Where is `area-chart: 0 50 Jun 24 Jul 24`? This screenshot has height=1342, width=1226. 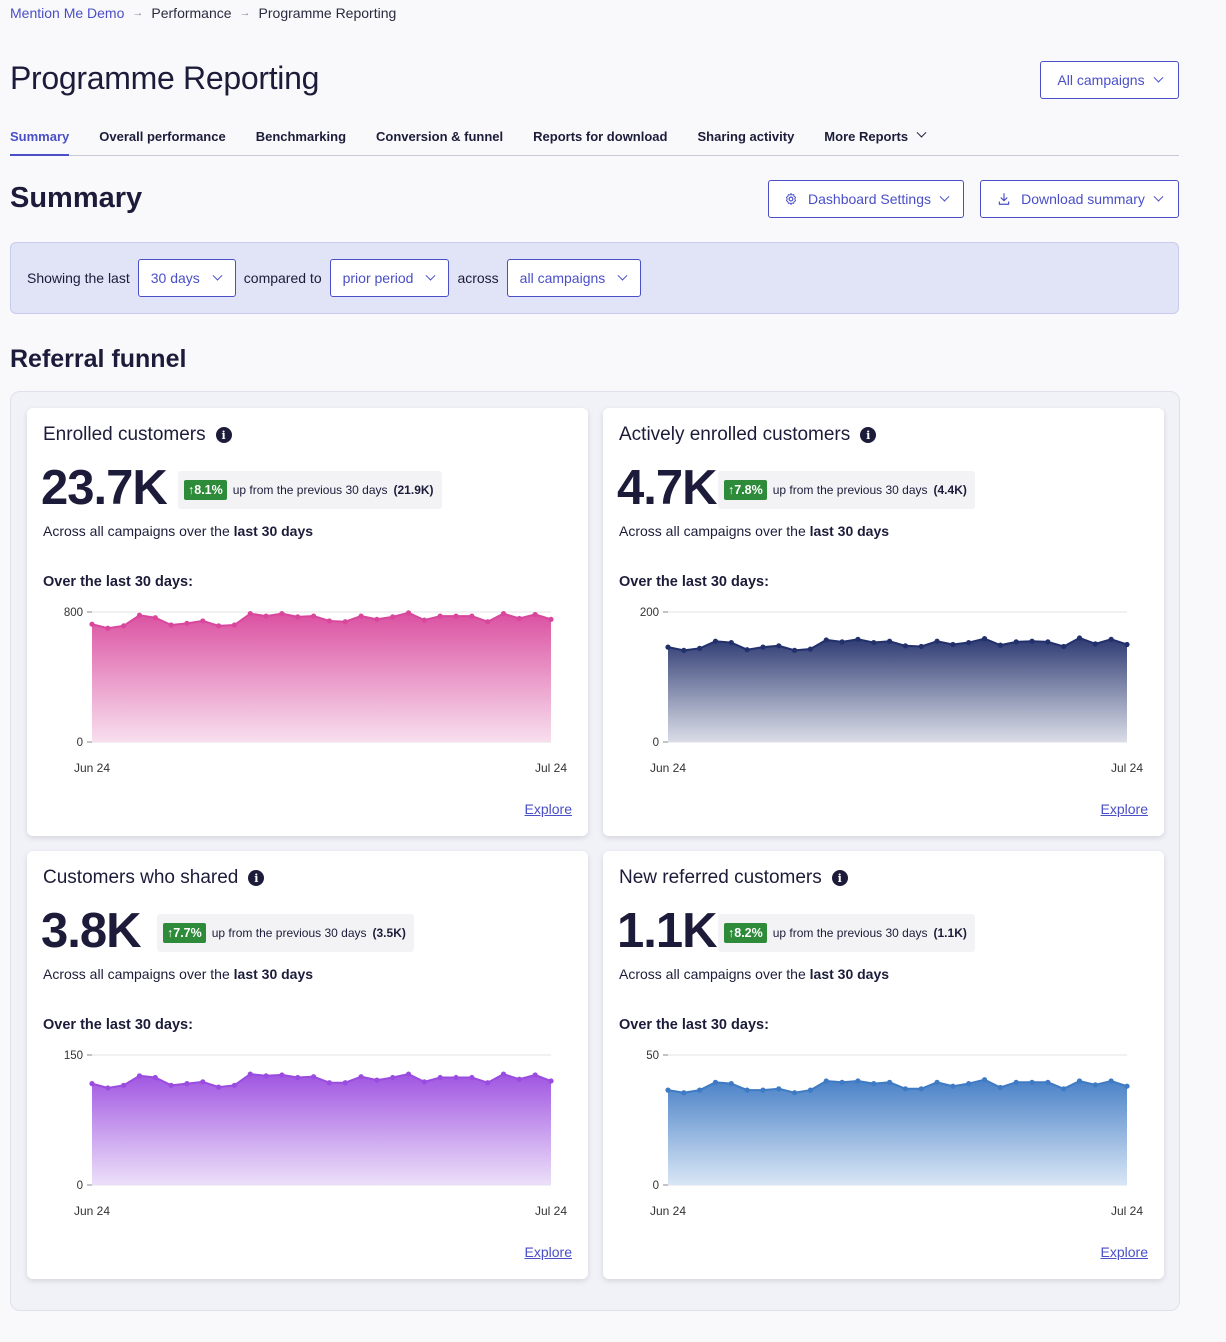
area-chart: 0 50 Jun 24 Jul 24 is located at coordinates (894, 1134).